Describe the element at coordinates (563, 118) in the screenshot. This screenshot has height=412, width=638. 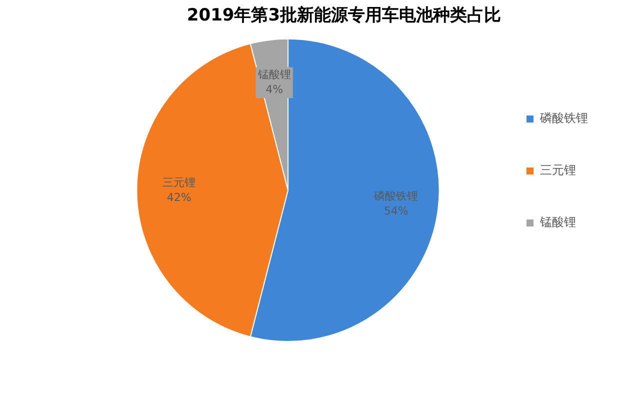
I see `legend-label: 磷酸铁锂` at that location.